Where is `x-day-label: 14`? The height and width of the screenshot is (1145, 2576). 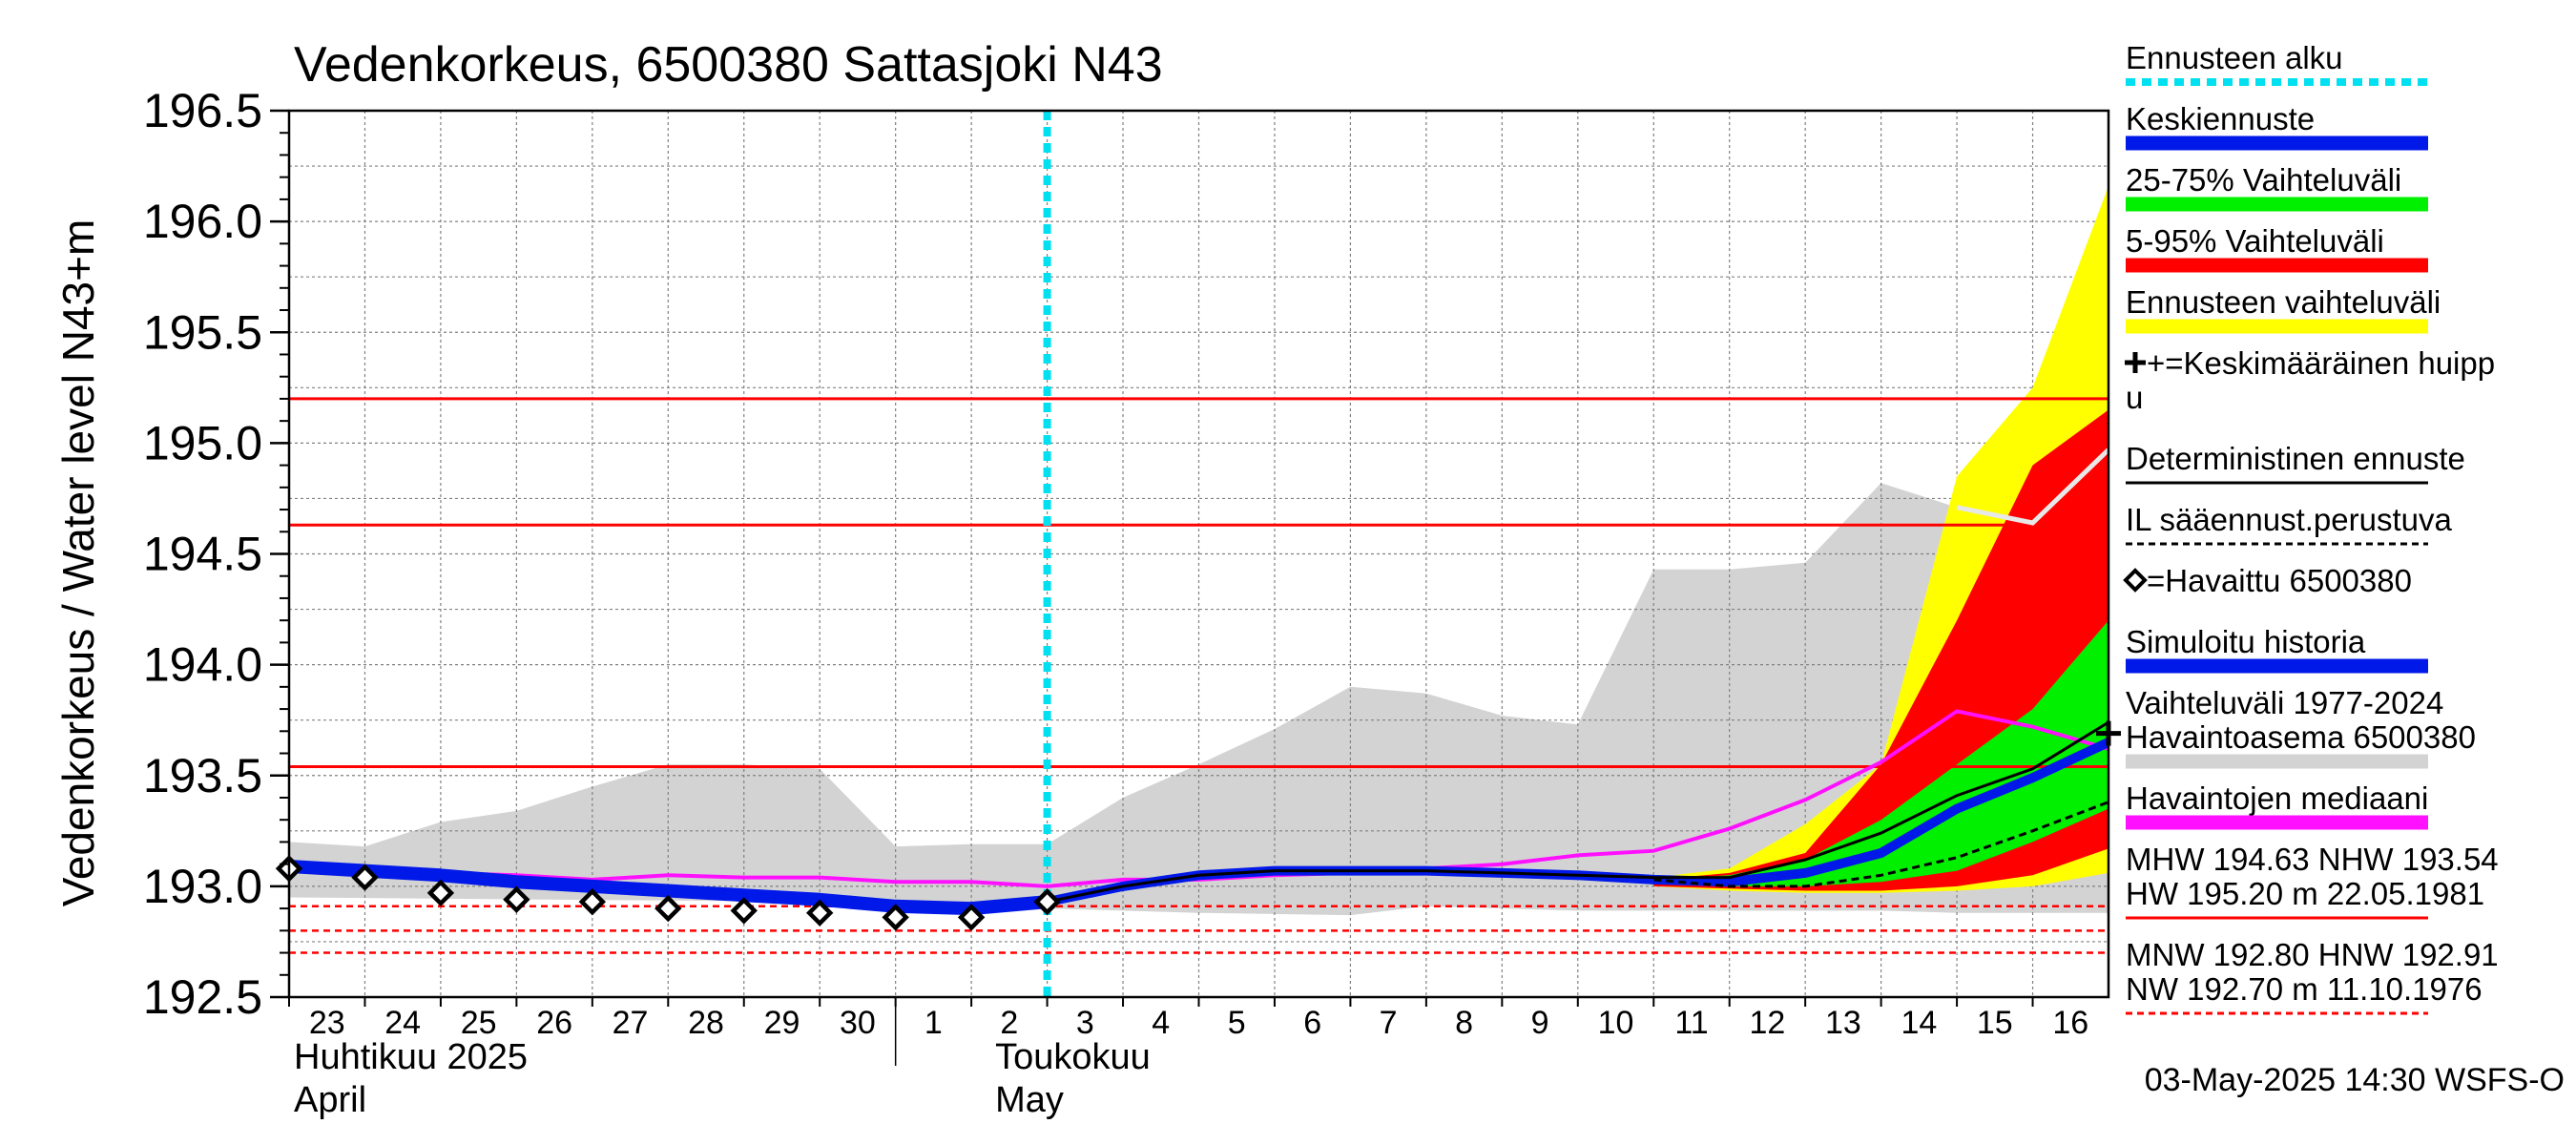
x-day-label: 14 is located at coordinates (1919, 1023).